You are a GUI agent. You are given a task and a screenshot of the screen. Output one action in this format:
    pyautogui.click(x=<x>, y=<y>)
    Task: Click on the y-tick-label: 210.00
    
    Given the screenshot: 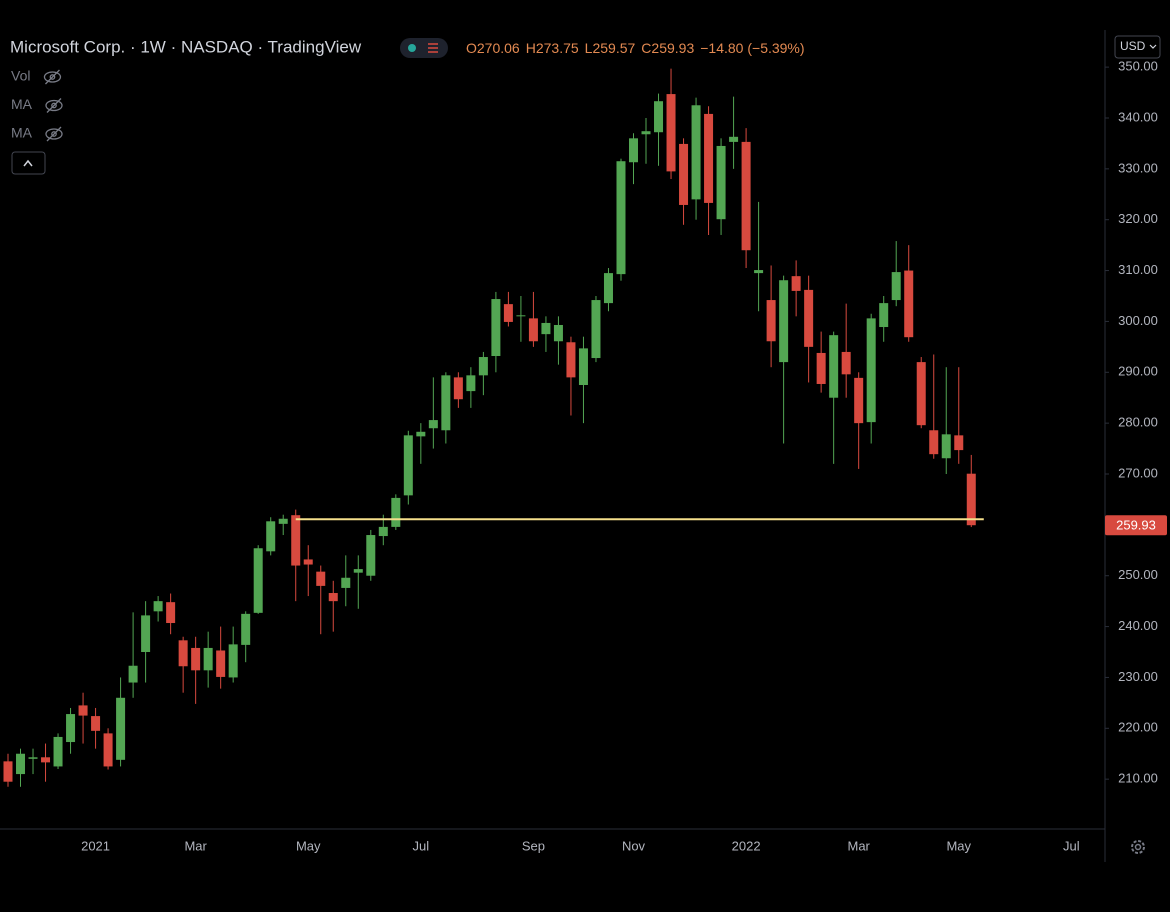 What is the action you would take?
    pyautogui.click(x=1138, y=778)
    